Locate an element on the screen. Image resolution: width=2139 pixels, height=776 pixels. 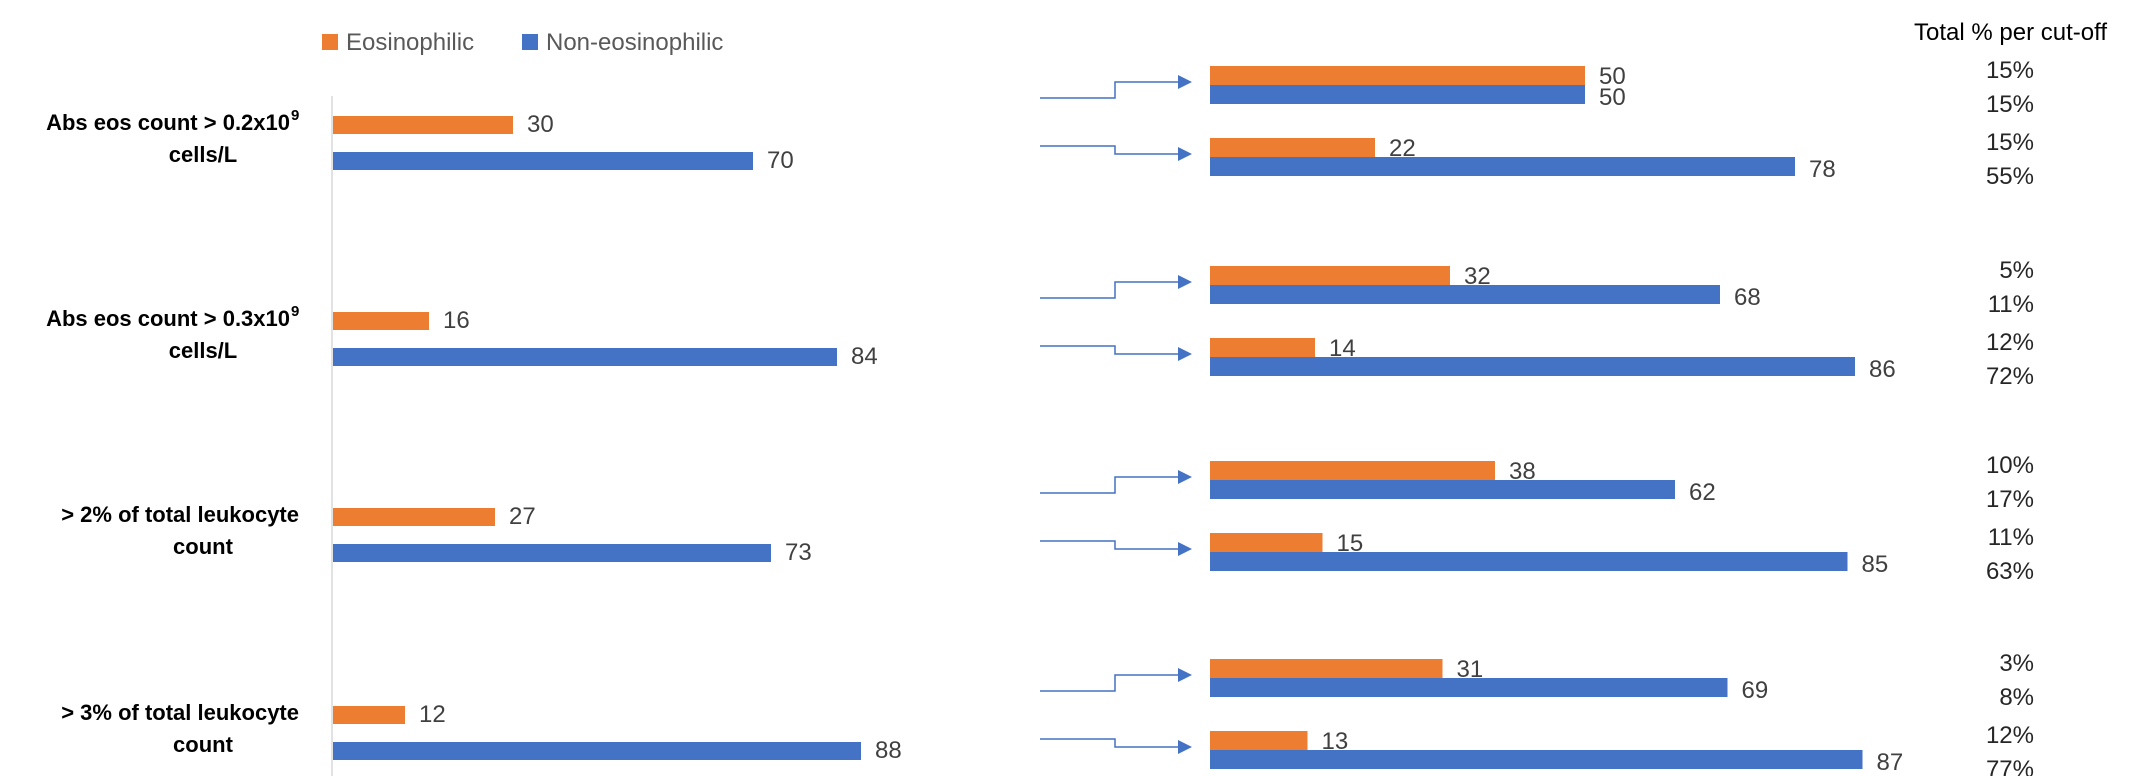
legend-swatch-eosinophilic is located at coordinates (330, 42).